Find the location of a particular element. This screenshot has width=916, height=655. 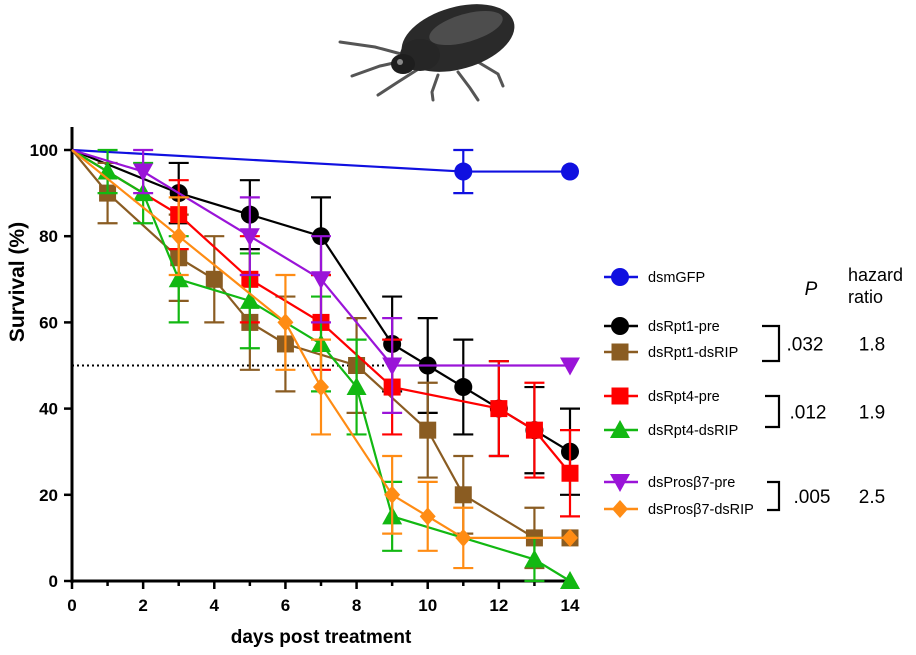

hazard-ratio-value: 1.9 is located at coordinates (872, 413).